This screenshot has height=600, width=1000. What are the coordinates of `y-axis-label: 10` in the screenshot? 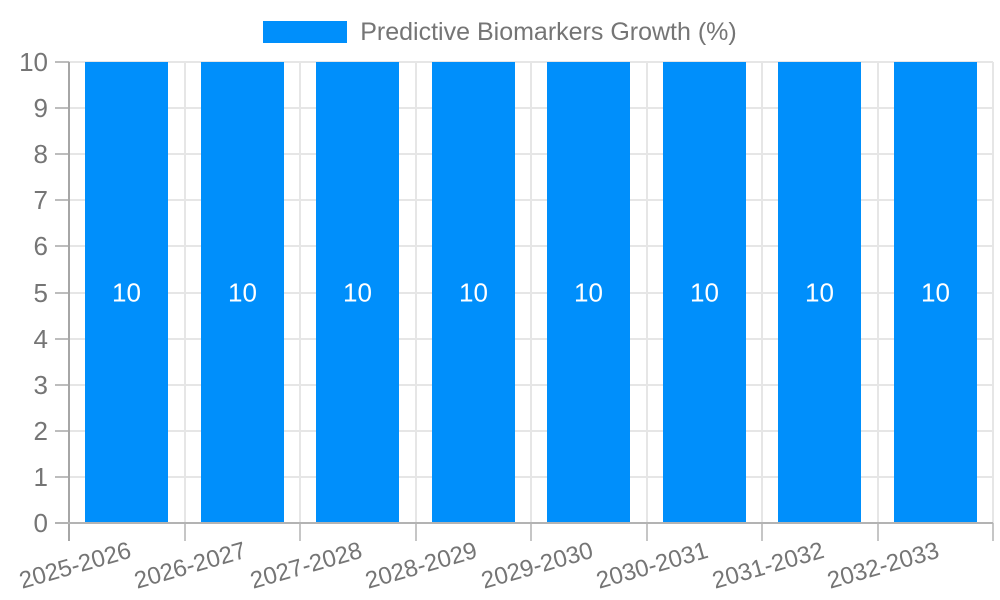 It's located at (33, 62).